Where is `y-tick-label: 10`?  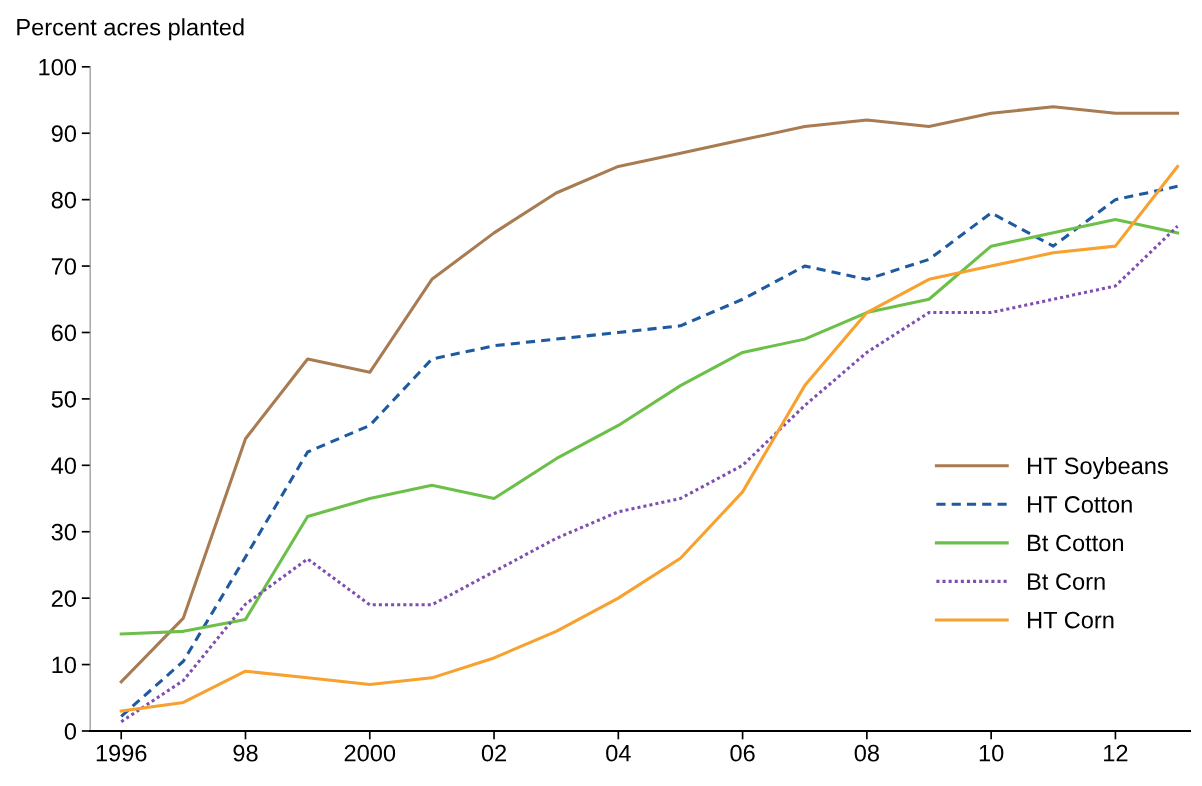
y-tick-label: 10 is located at coordinates (64, 665).